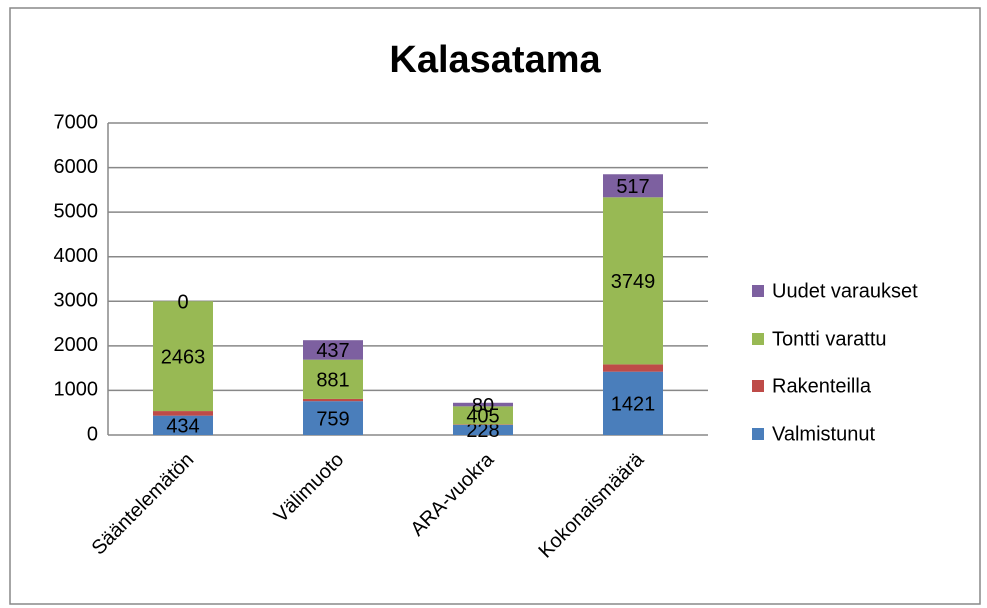 The height and width of the screenshot is (608, 987). I want to click on data-label: 228, so click(482, 431).